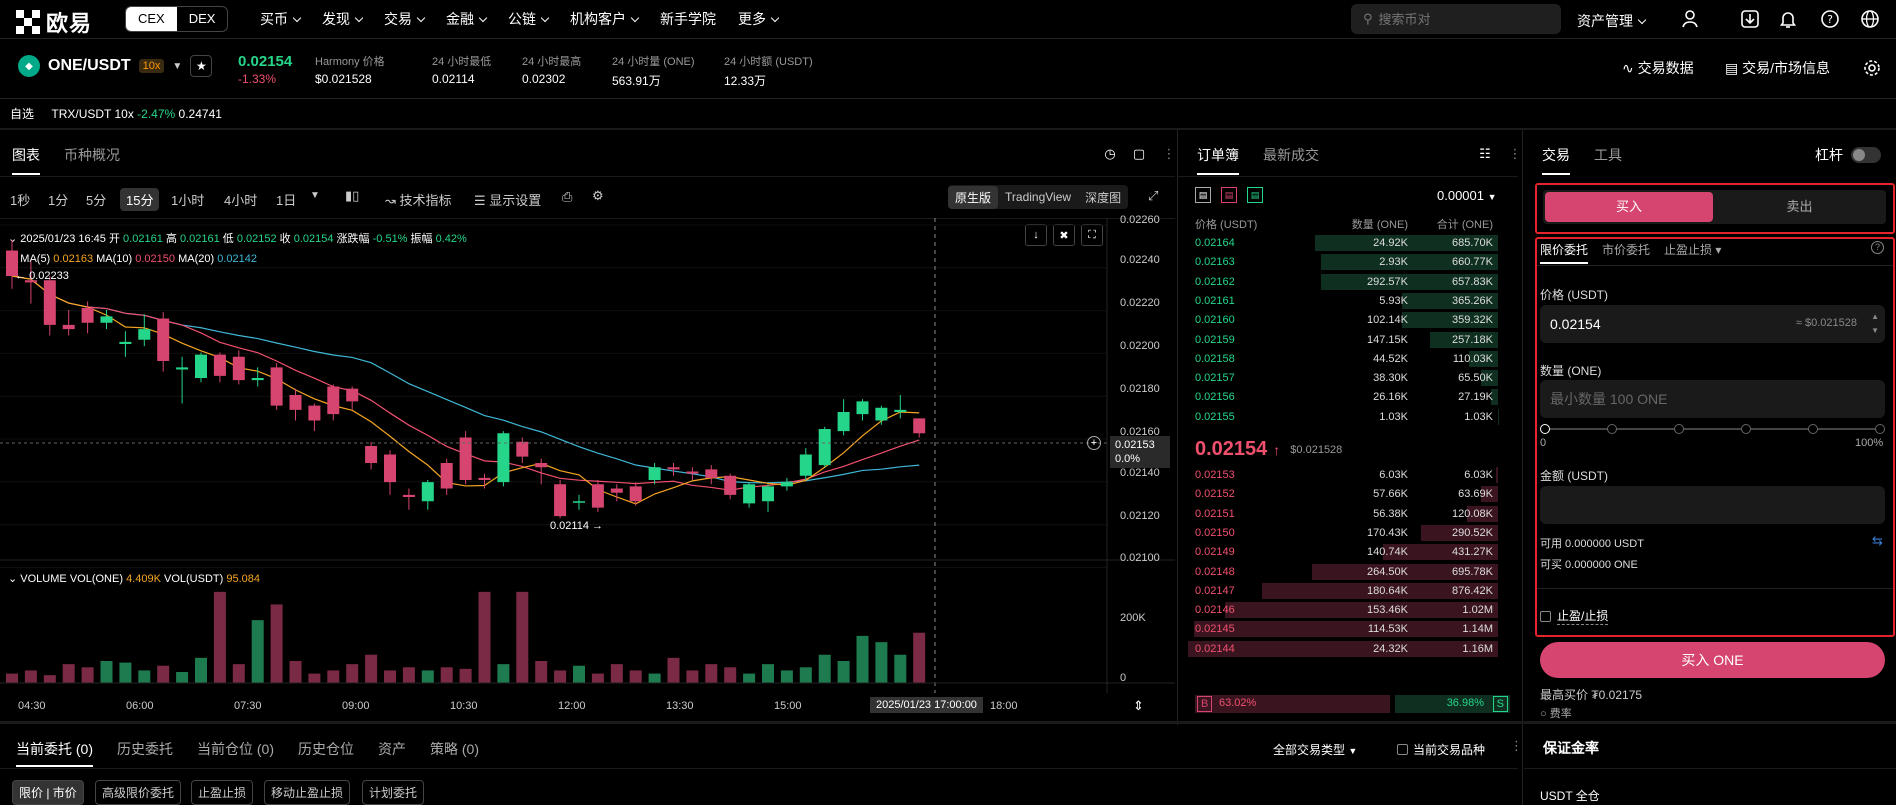 The image size is (1896, 805). Describe the element at coordinates (604, 19) in the screenshot. I see `menu-institutional: 机构客户` at that location.